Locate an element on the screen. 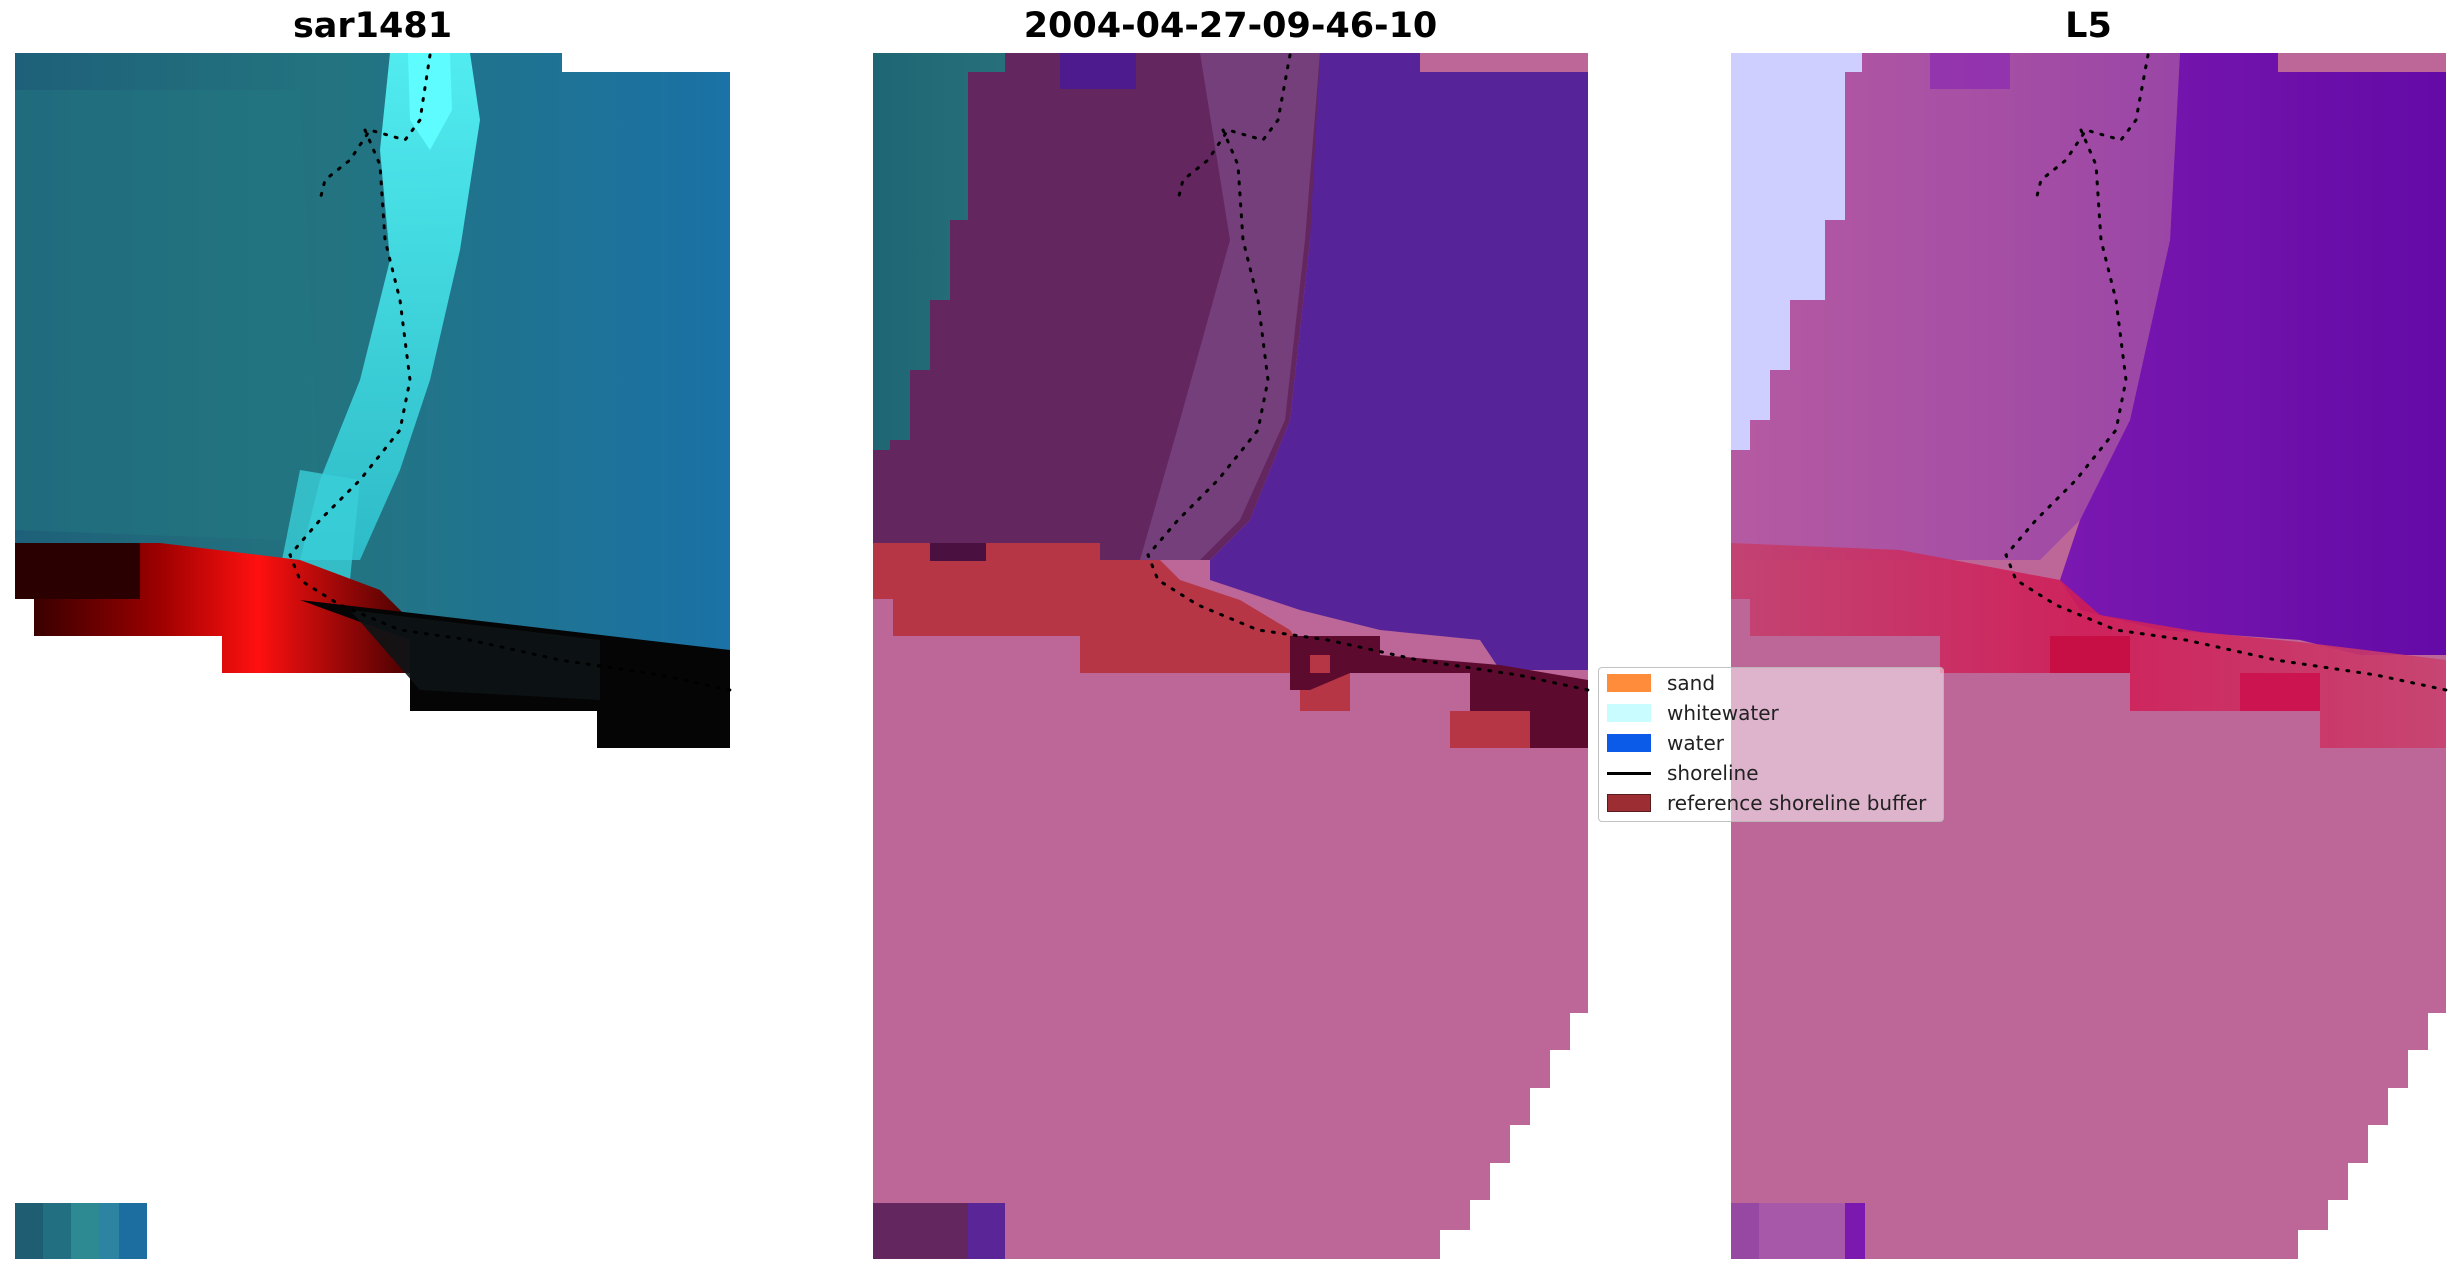 This screenshot has height=1272, width=2460. legend-item-shoreline: shoreline is located at coordinates (1683, 773).